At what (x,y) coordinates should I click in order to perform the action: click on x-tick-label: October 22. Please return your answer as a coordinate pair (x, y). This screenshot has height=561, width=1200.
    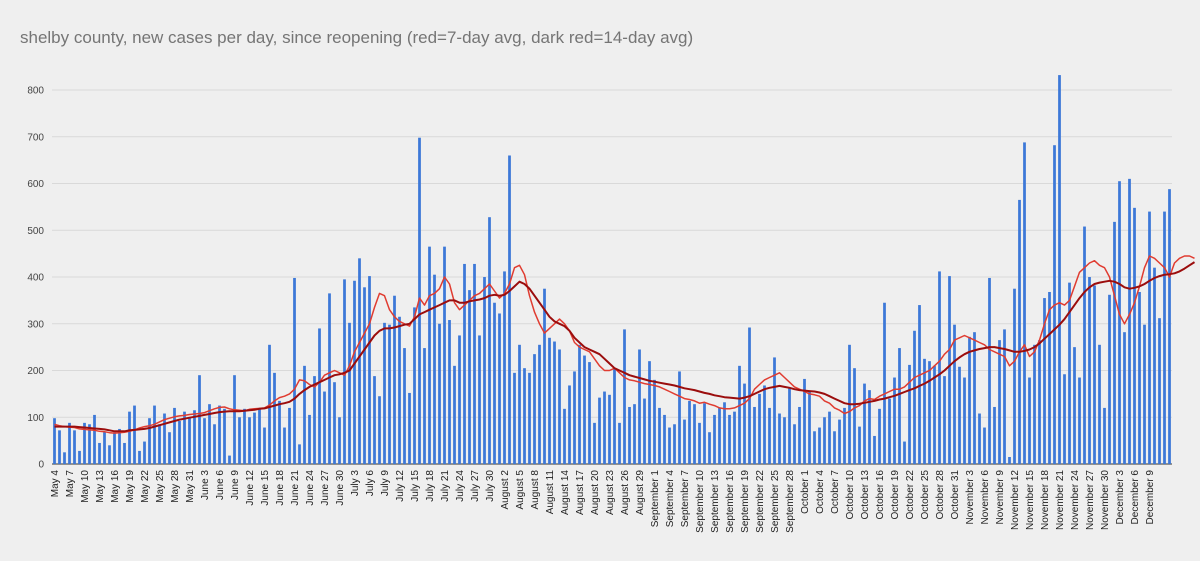
    Looking at the image, I should click on (910, 495).